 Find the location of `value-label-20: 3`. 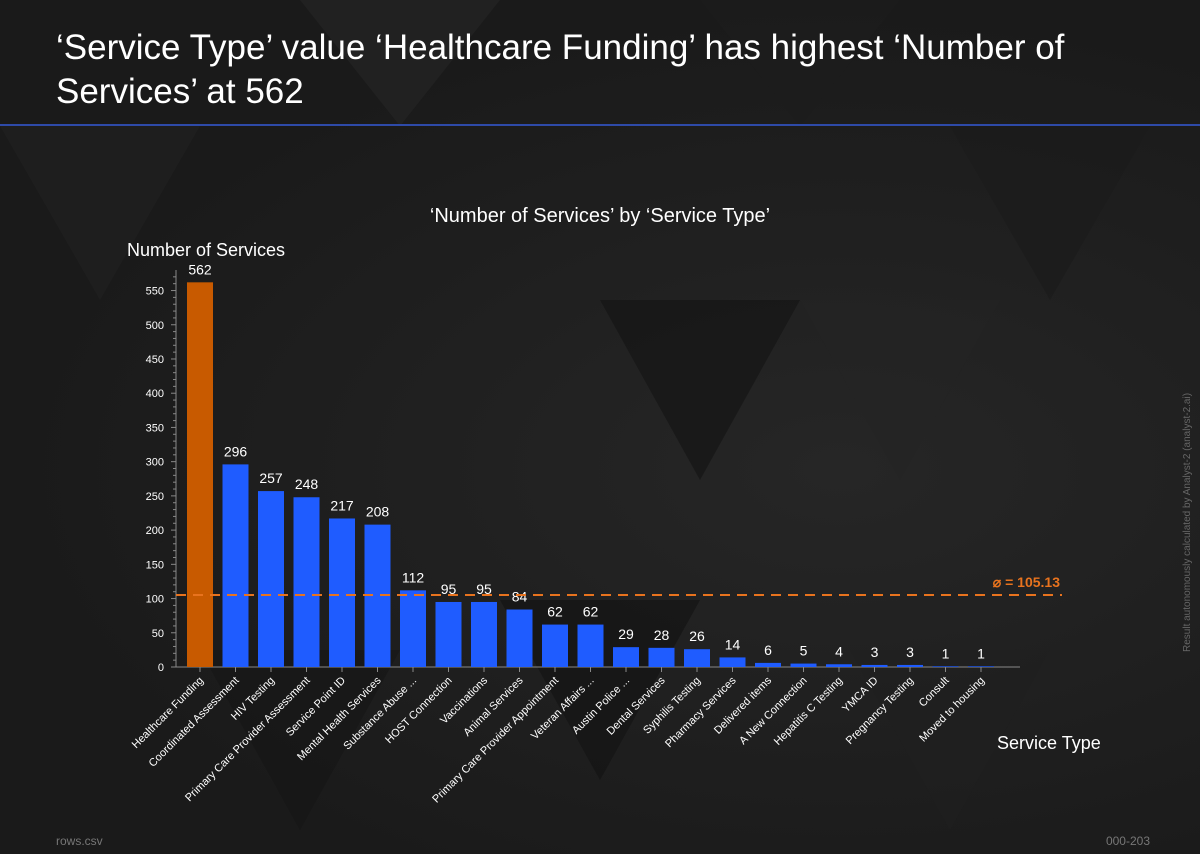

value-label-20: 3 is located at coordinates (875, 652).